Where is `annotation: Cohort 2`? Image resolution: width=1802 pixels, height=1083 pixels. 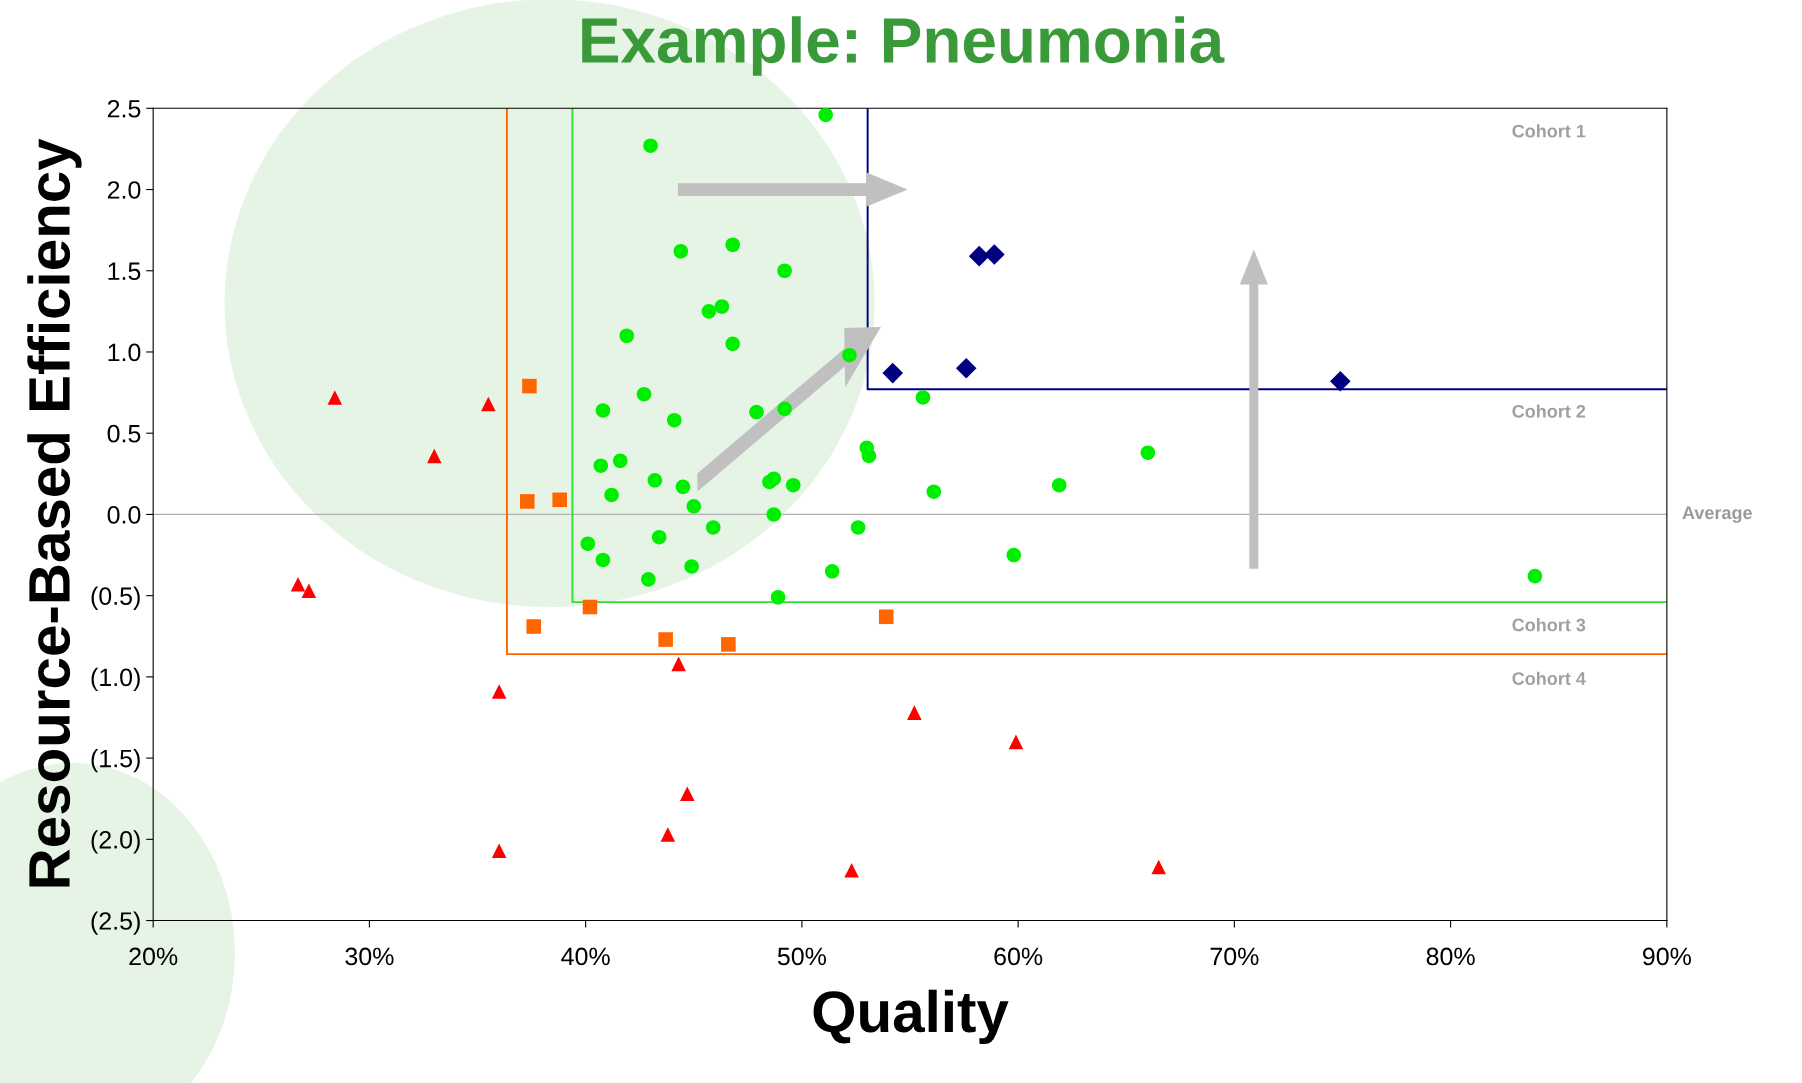
annotation: Cohort 2 is located at coordinates (1549, 411).